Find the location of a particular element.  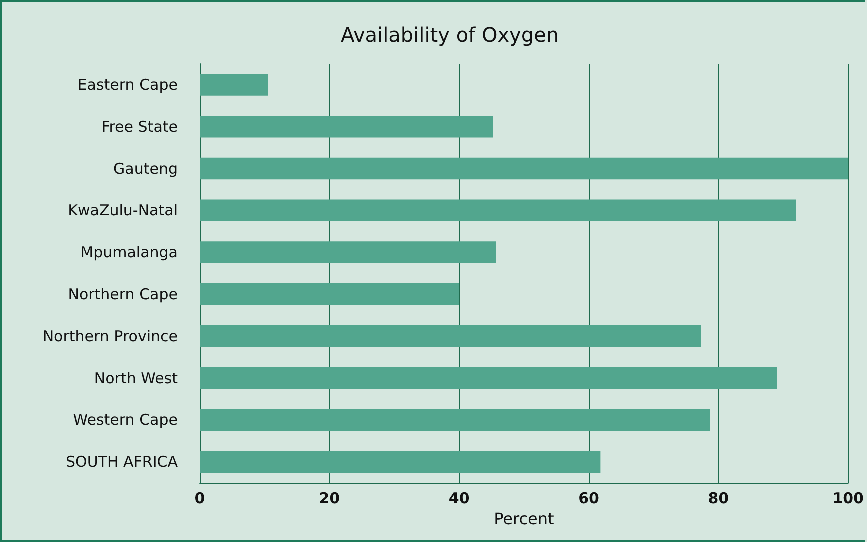

y-tick-label: Eastern Cape is located at coordinates (128, 85).